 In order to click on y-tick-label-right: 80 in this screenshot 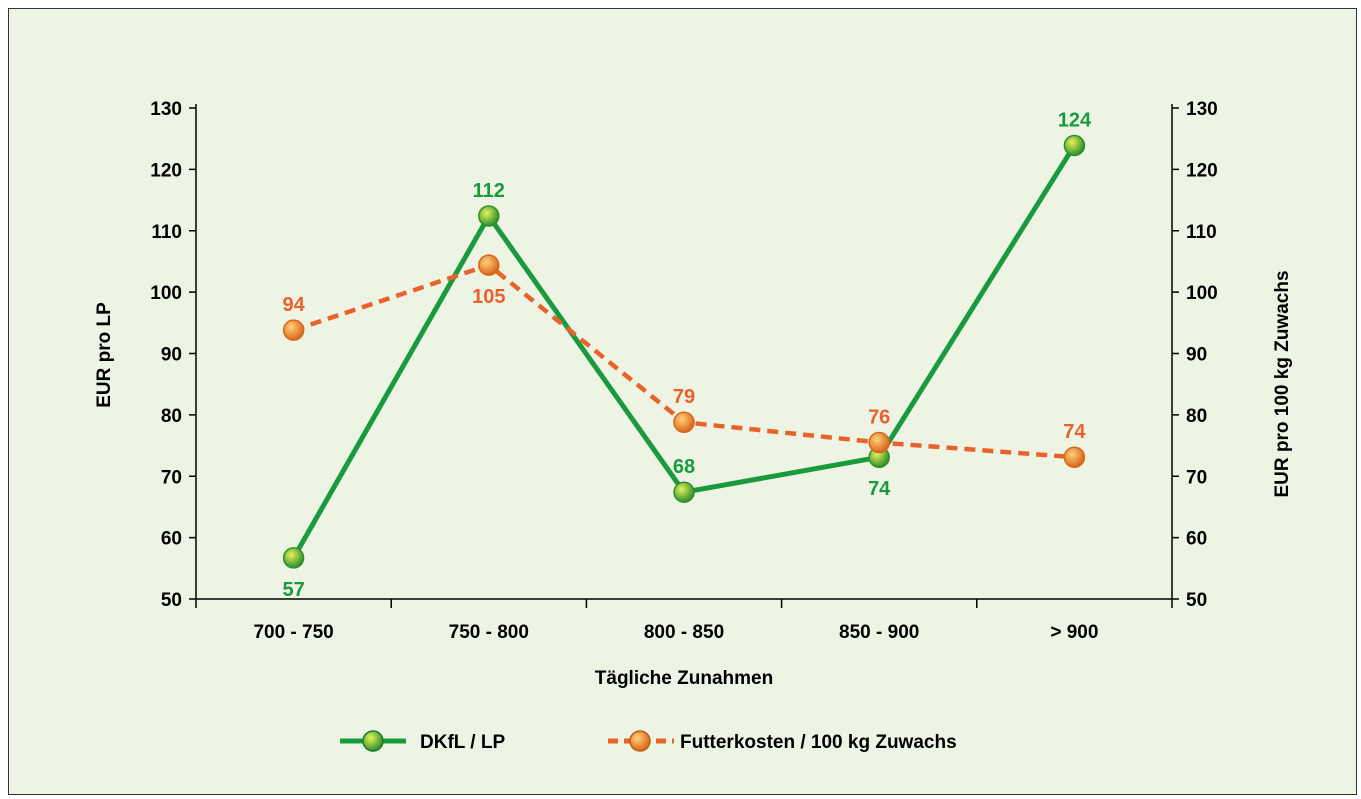, I will do `click(1196, 416)`.